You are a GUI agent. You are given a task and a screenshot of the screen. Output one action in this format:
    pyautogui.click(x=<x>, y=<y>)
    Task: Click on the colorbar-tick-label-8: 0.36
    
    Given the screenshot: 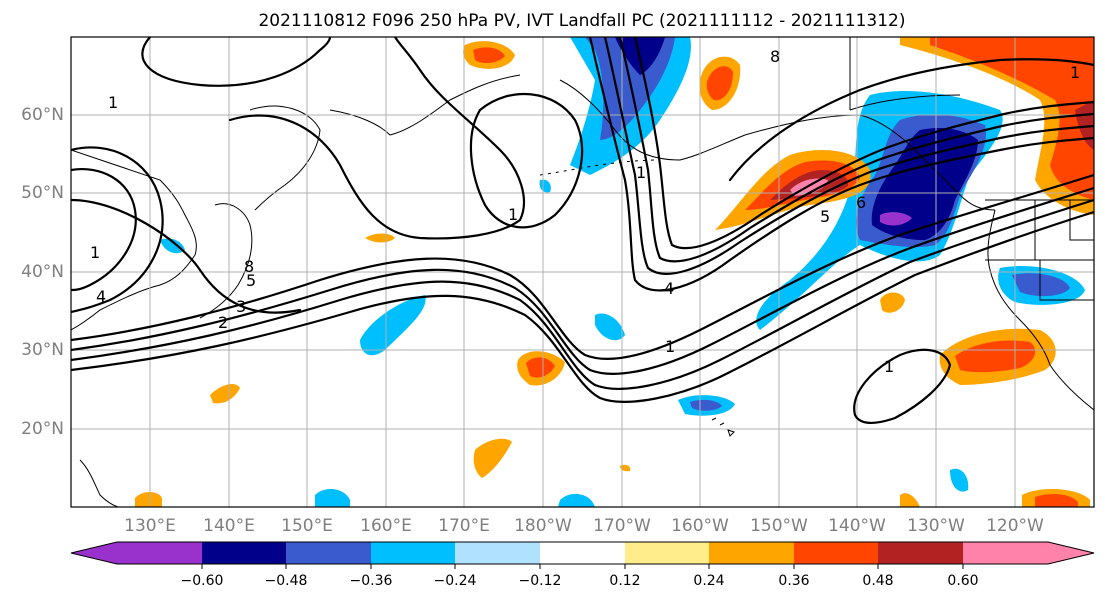 What is the action you would take?
    pyautogui.click(x=793, y=581)
    